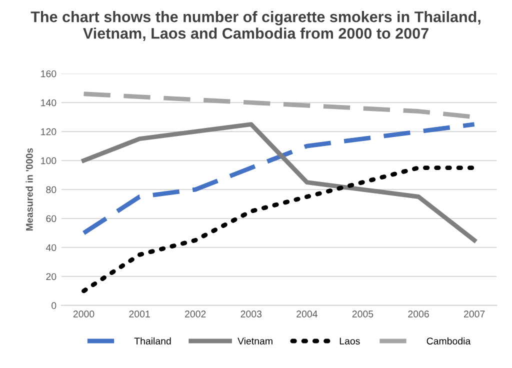 This screenshot has width=512, height=368. I want to click on y-tick-label: 140, so click(48, 102).